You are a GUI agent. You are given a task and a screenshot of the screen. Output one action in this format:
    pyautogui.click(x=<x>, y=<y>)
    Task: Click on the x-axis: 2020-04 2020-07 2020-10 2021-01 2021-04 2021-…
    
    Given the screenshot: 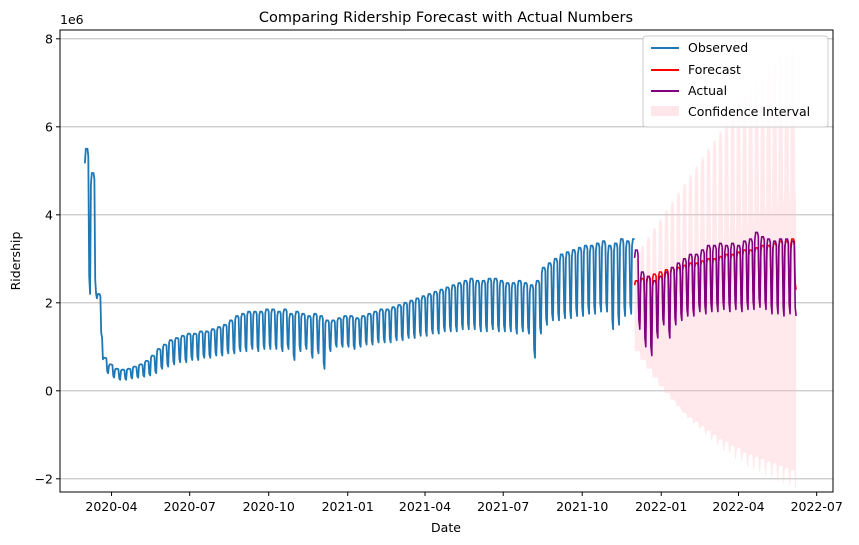 What is the action you would take?
    pyautogui.click(x=464, y=503)
    